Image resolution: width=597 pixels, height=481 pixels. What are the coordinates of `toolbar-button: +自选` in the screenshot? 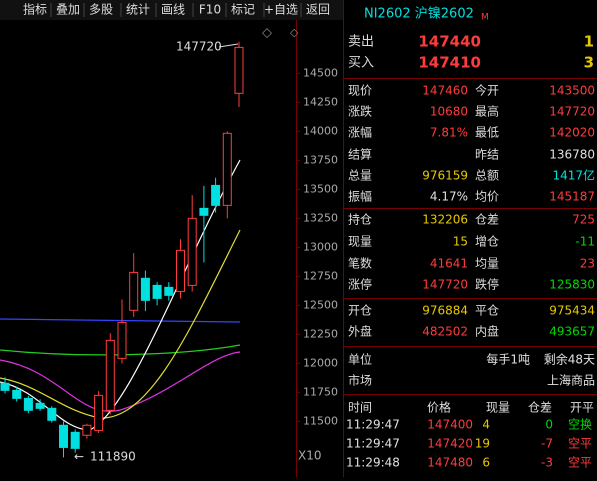 It's located at (281, 10).